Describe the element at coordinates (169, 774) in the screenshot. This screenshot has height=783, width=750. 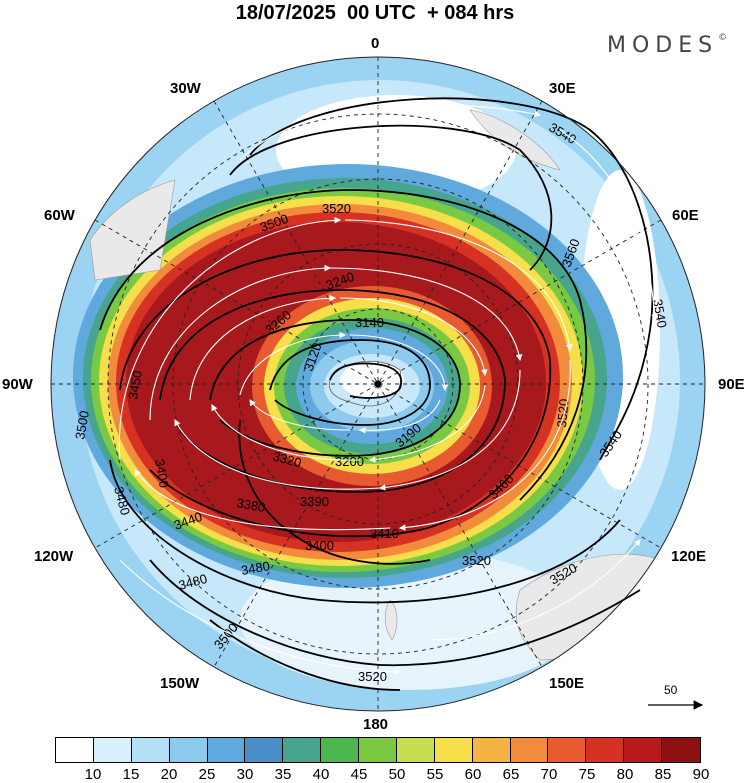
I see `colorbar-tick-label: 20` at that location.